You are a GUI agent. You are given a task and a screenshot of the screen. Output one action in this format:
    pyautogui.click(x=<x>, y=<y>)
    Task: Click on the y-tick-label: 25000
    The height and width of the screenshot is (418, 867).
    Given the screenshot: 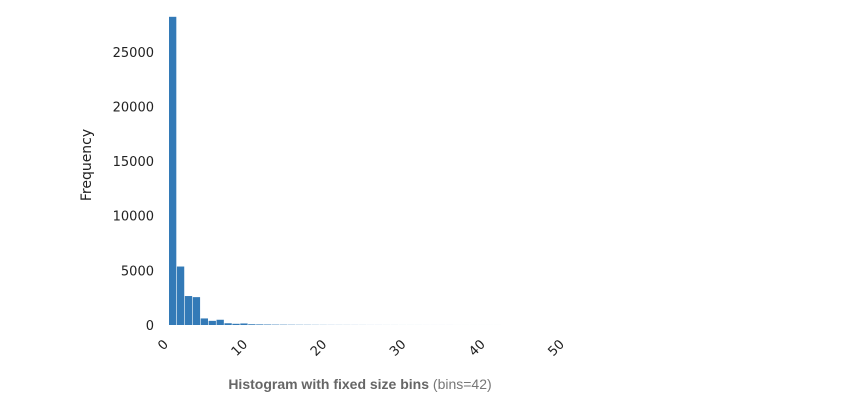 What is the action you would take?
    pyautogui.click(x=133, y=53)
    